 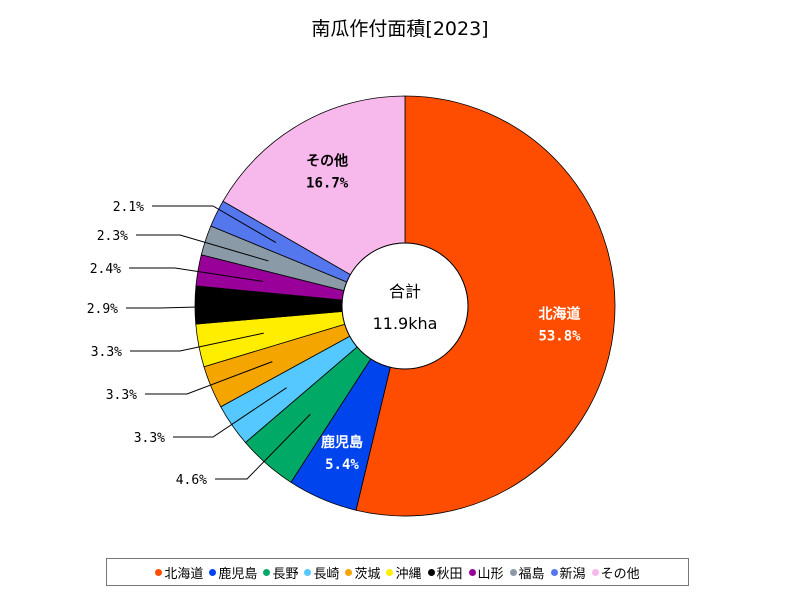 I want to click on legend-item-4: 長崎, so click(x=321, y=572).